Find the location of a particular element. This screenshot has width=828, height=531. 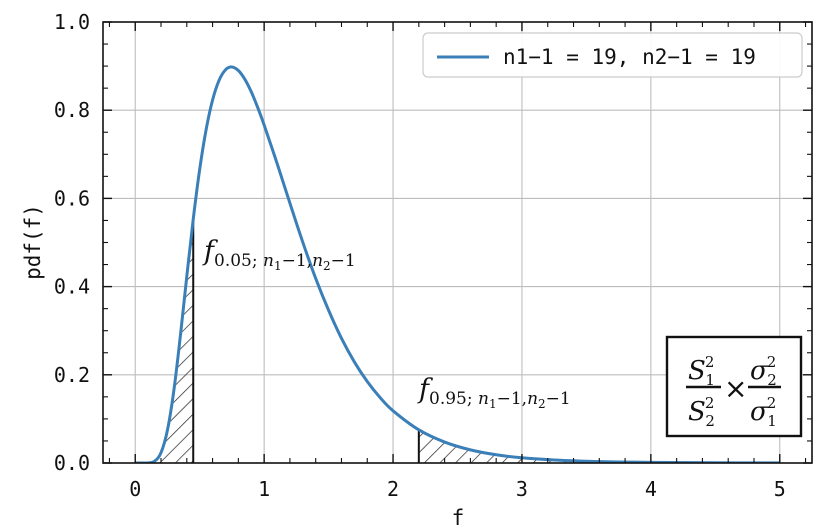

formula-s1: S2 1 is located at coordinates (701, 371).